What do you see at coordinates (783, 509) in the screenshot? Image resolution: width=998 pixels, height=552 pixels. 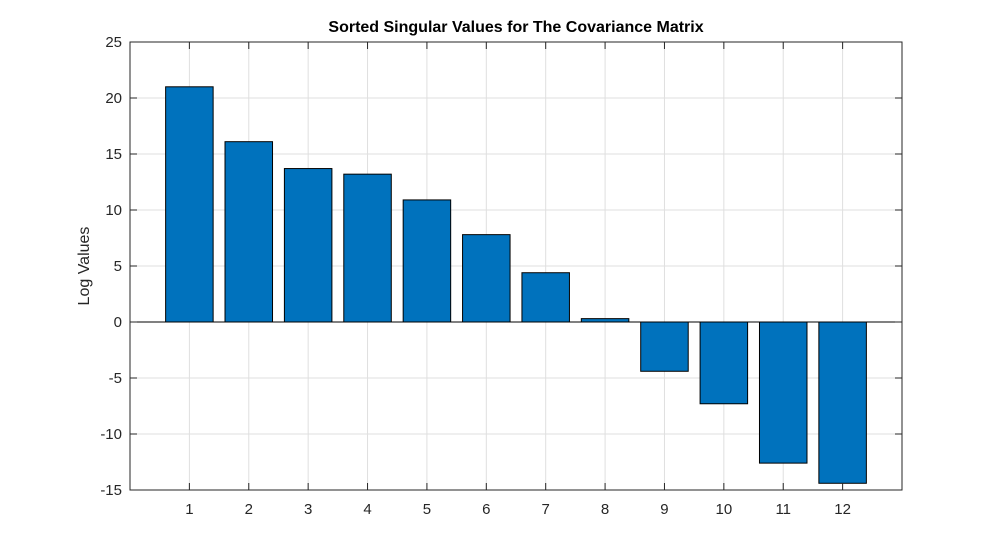 I see `x-tick-label: 11` at bounding box center [783, 509].